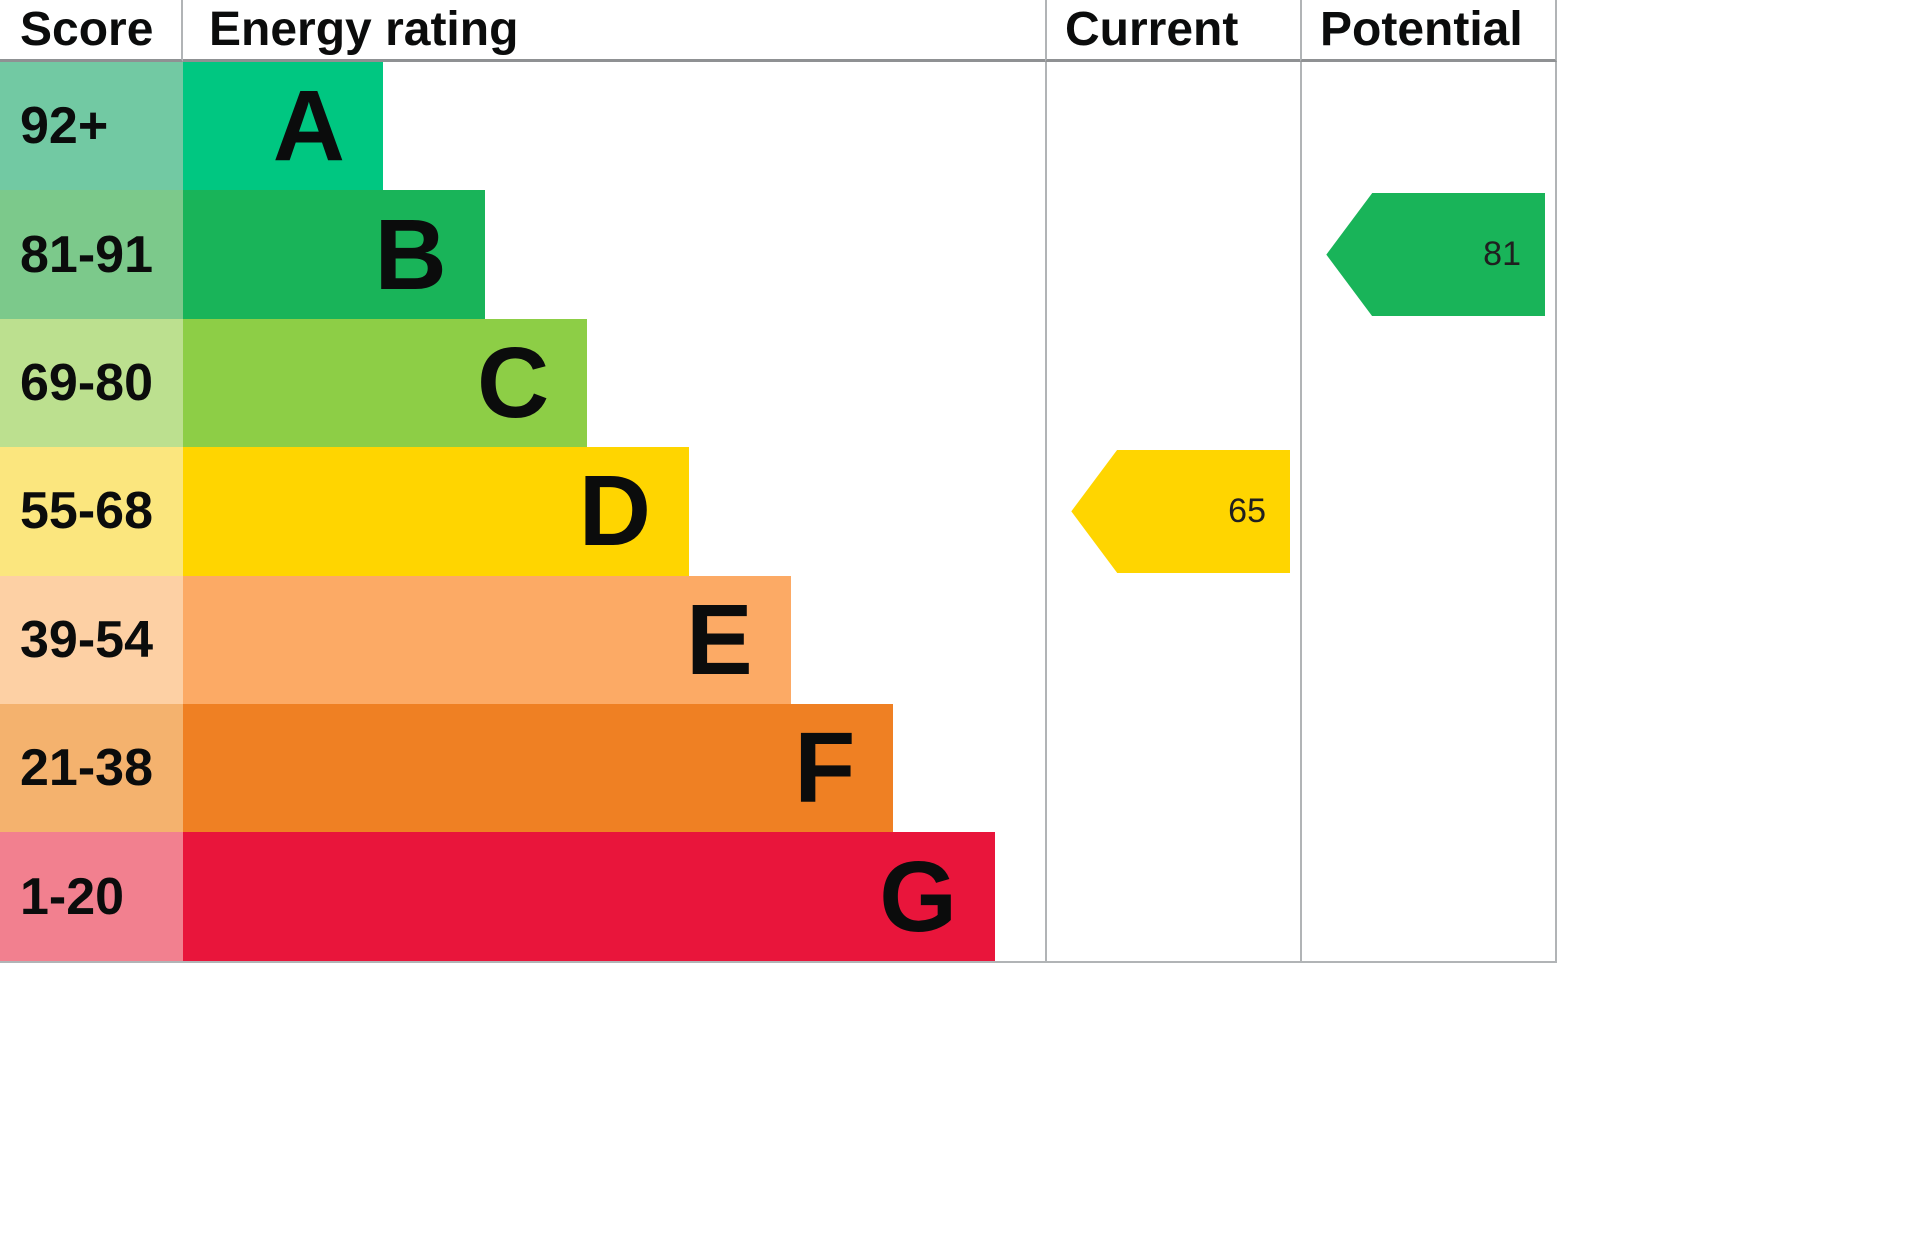 This screenshot has width=1920, height=1249. Describe the element at coordinates (614, 254) in the screenshot. I see `rating-bar-cell-b: B` at that location.